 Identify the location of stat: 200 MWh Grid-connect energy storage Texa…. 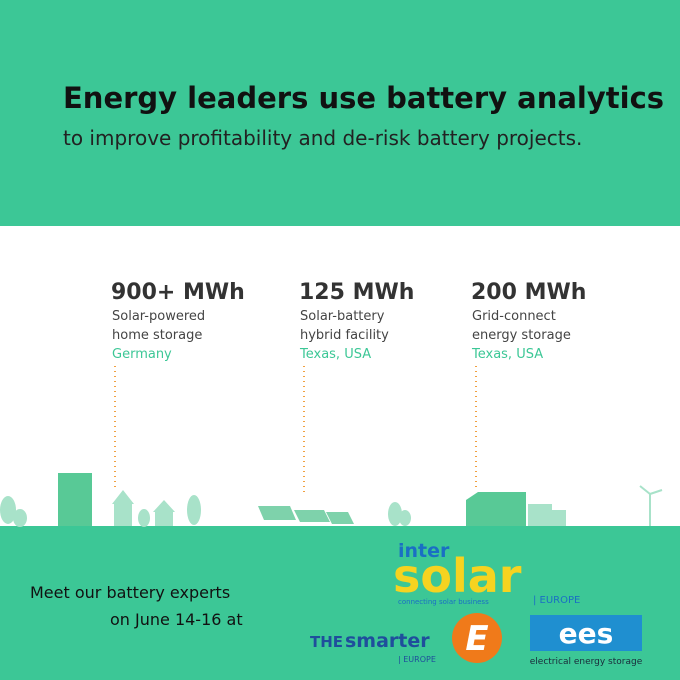
(528, 385).